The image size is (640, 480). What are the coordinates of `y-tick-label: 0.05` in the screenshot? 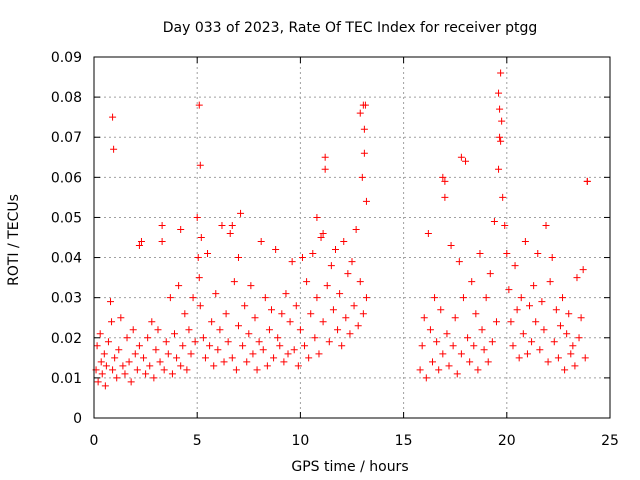 It's located at (66, 218).